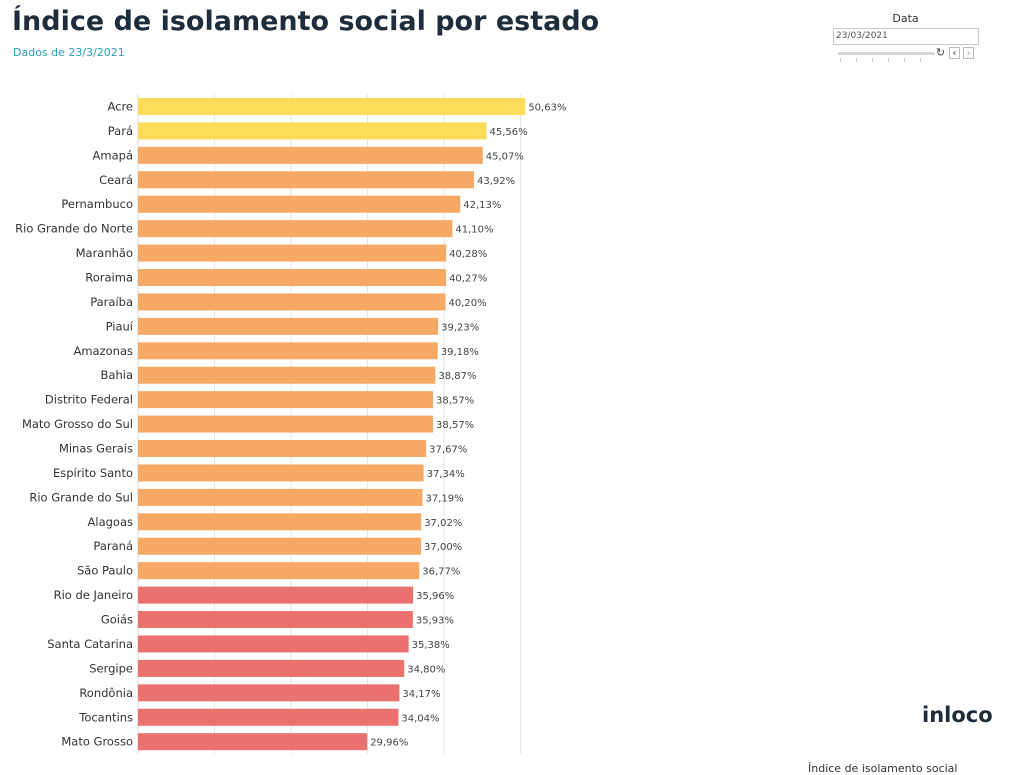 This screenshot has width=1013, height=775. What do you see at coordinates (103, 351) in the screenshot?
I see `category-label: Amazonas` at bounding box center [103, 351].